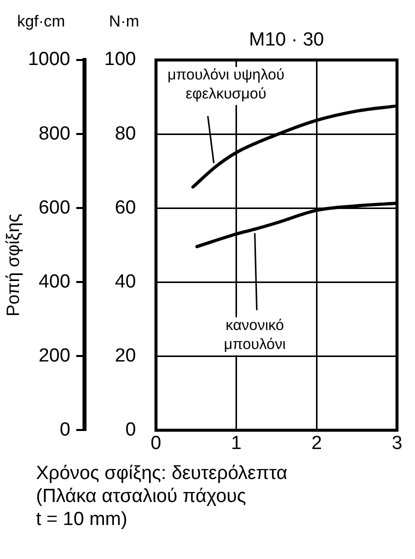 Image resolution: width=415 pixels, height=559 pixels. I want to click on y-tick-label: 0, so click(130, 429).